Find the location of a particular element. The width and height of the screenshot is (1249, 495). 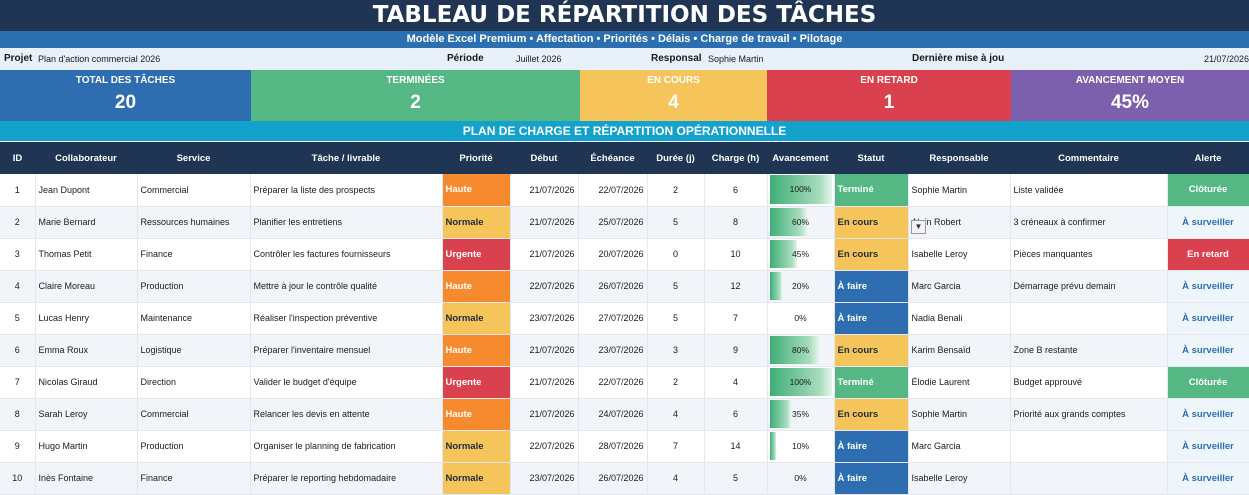

cell-collaborateur: Hugo Martin is located at coordinates (86, 446).